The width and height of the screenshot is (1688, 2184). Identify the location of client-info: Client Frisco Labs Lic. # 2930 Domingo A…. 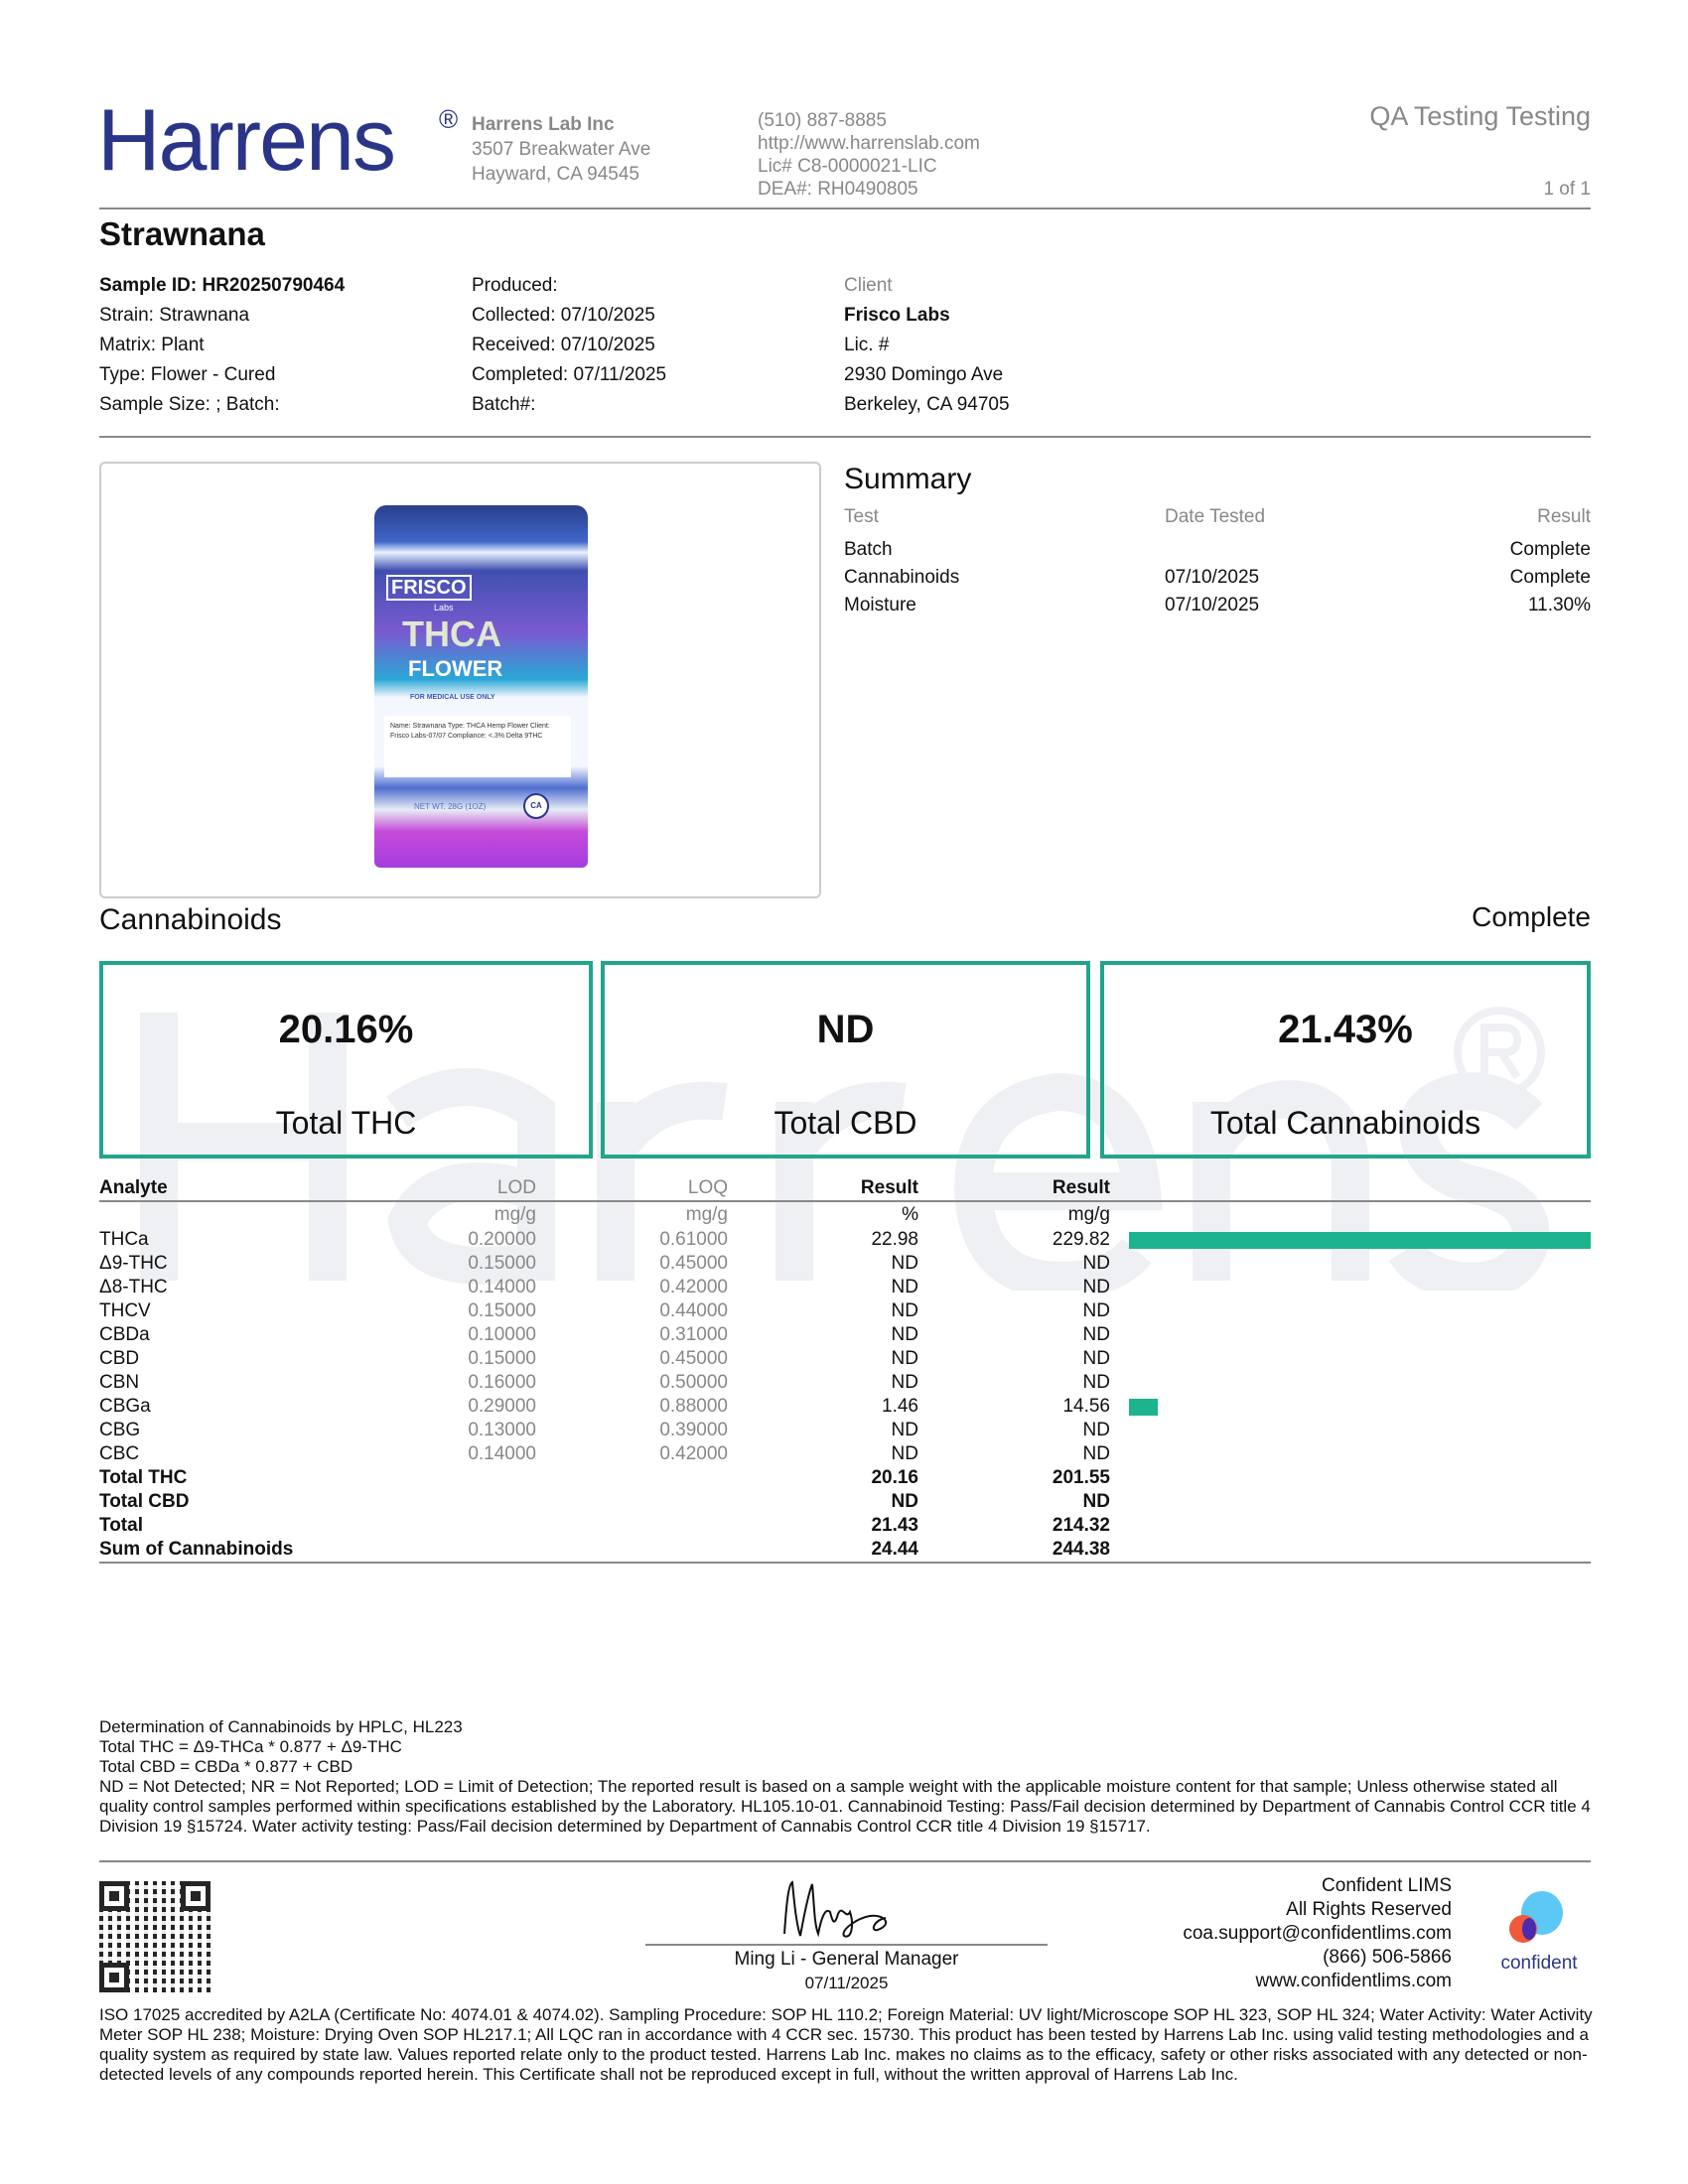
(927, 349).